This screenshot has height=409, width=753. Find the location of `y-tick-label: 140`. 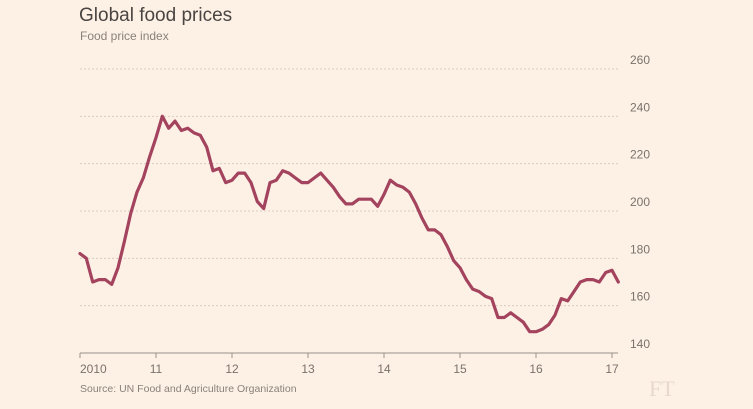

y-tick-label: 140 is located at coordinates (640, 344).